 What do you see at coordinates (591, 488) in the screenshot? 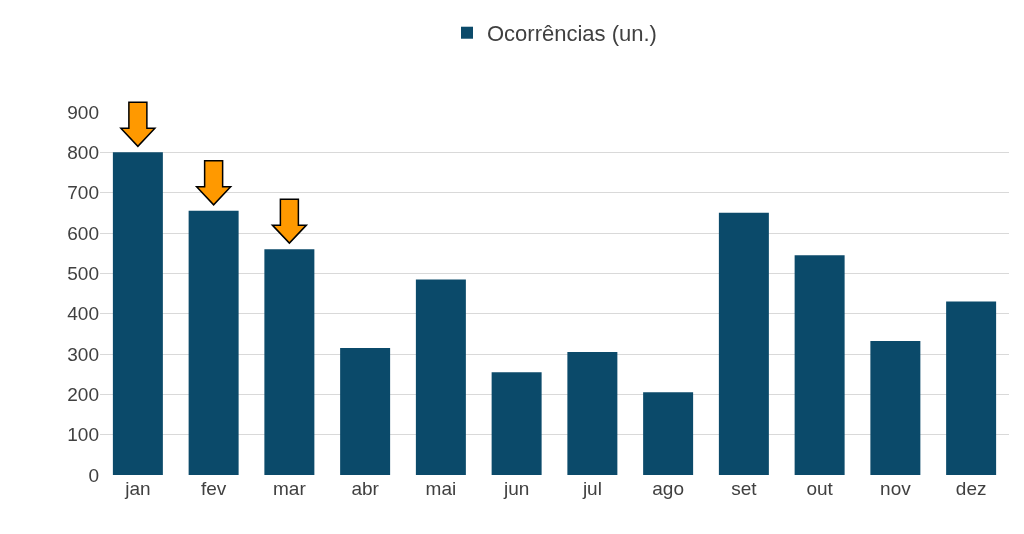
I see `x-tick-label: jul` at bounding box center [591, 488].